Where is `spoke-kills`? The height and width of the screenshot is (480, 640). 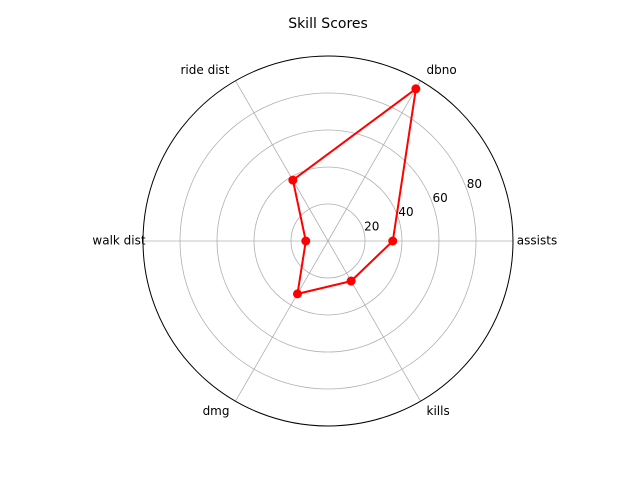
spoke-kills is located at coordinates (374, 321).